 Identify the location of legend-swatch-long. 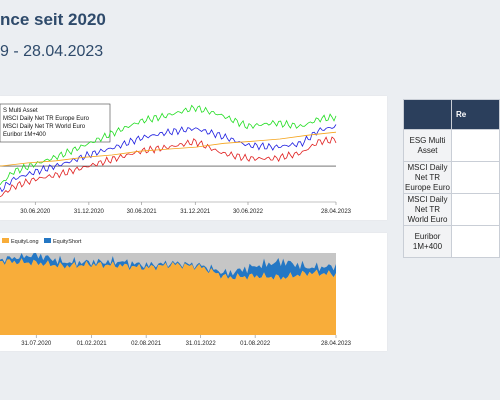
(5, 240).